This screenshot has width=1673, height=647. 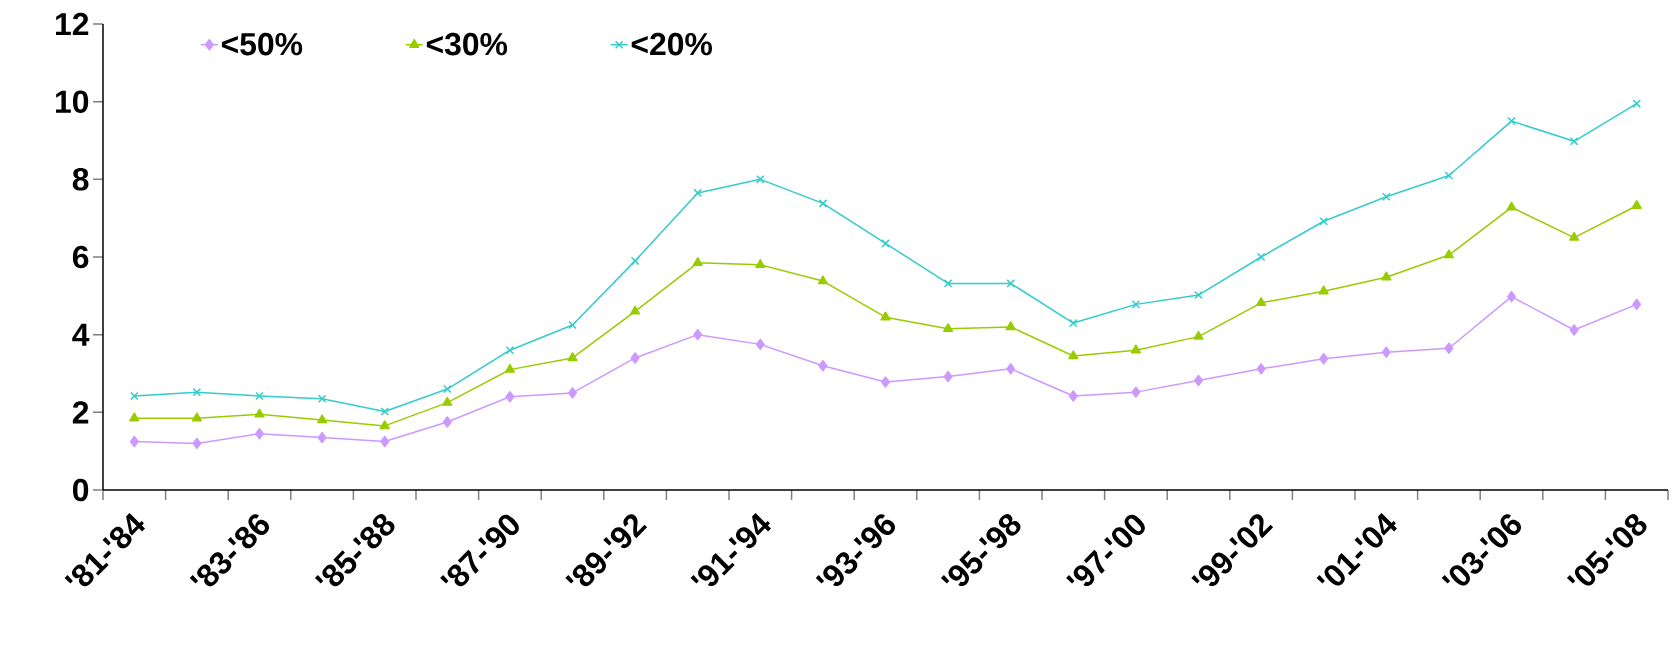 I want to click on y-tick-label: 6, so click(x=80, y=257).